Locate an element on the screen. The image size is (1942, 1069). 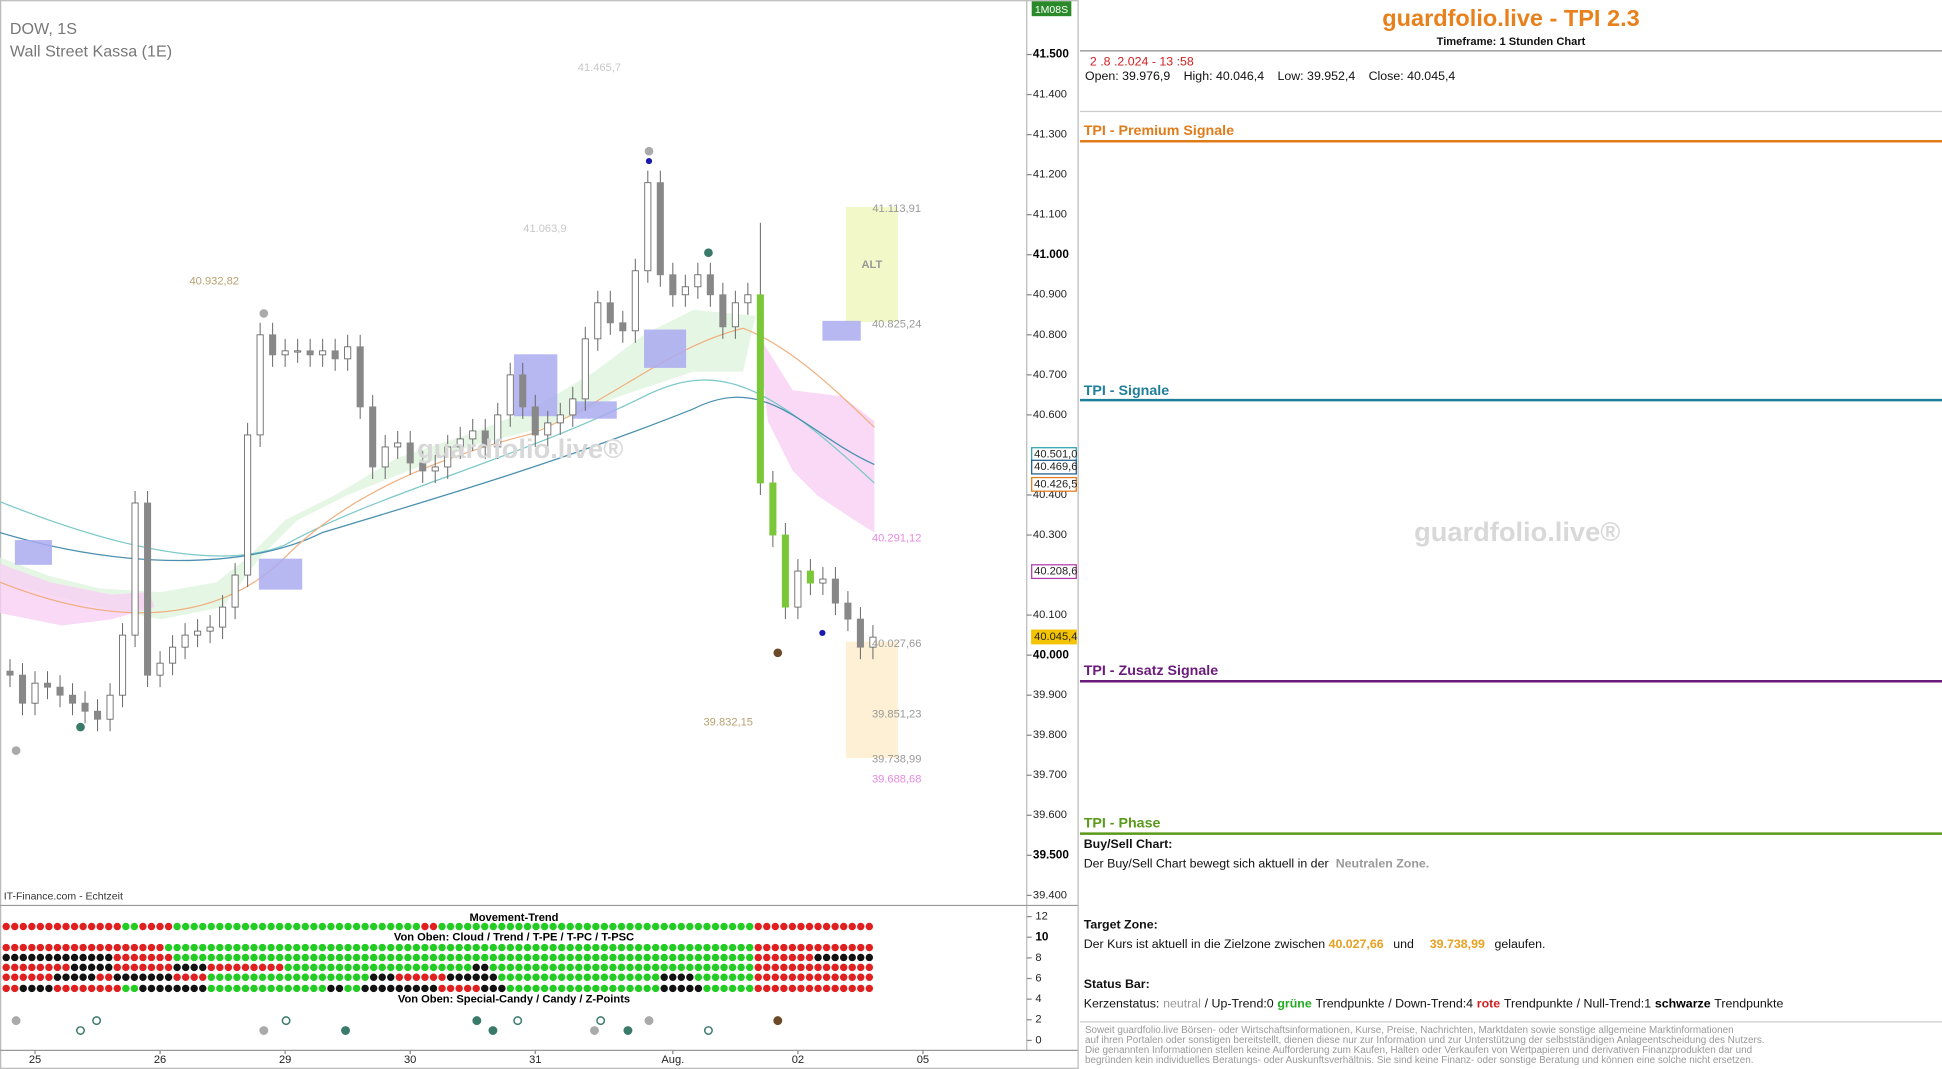
watermark: guardfolio.live® is located at coordinates (520, 448).